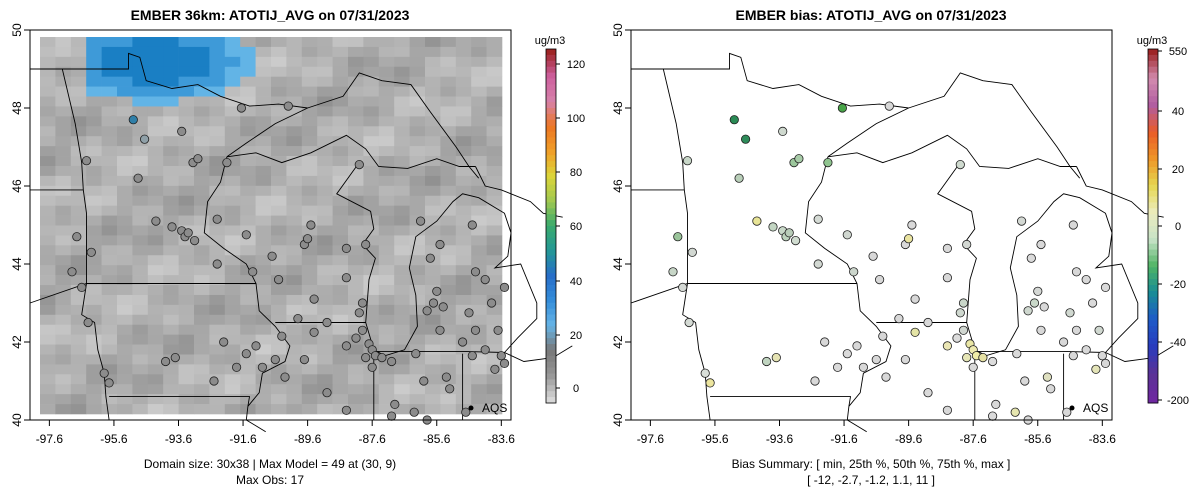 This screenshot has height=502, width=1200. I want to click on x-tick-label: -87.6, so click(373, 439).